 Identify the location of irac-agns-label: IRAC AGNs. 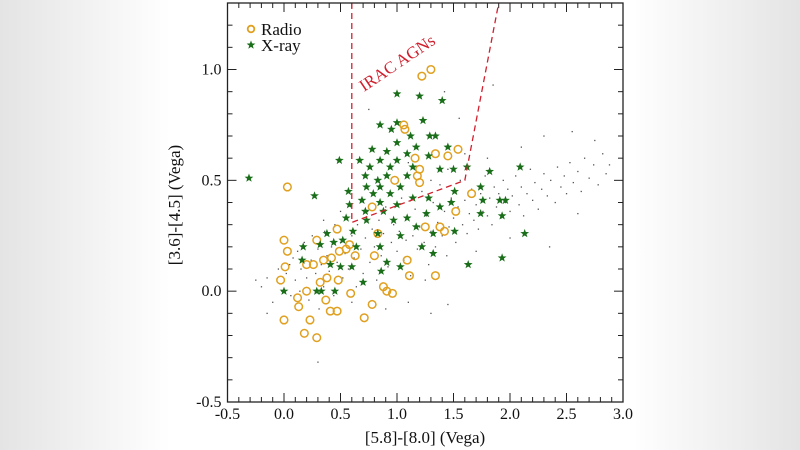
(397, 63).